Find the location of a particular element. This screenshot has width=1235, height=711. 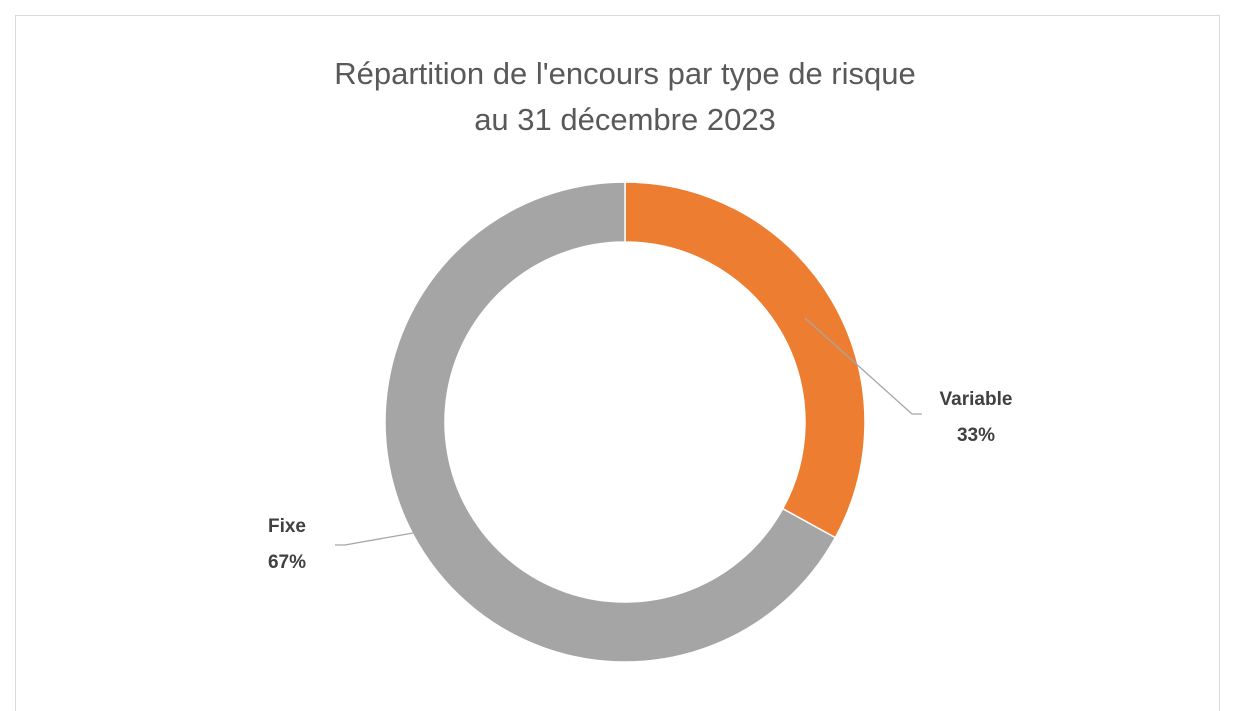

slice-value-label: 67% is located at coordinates (287, 562).